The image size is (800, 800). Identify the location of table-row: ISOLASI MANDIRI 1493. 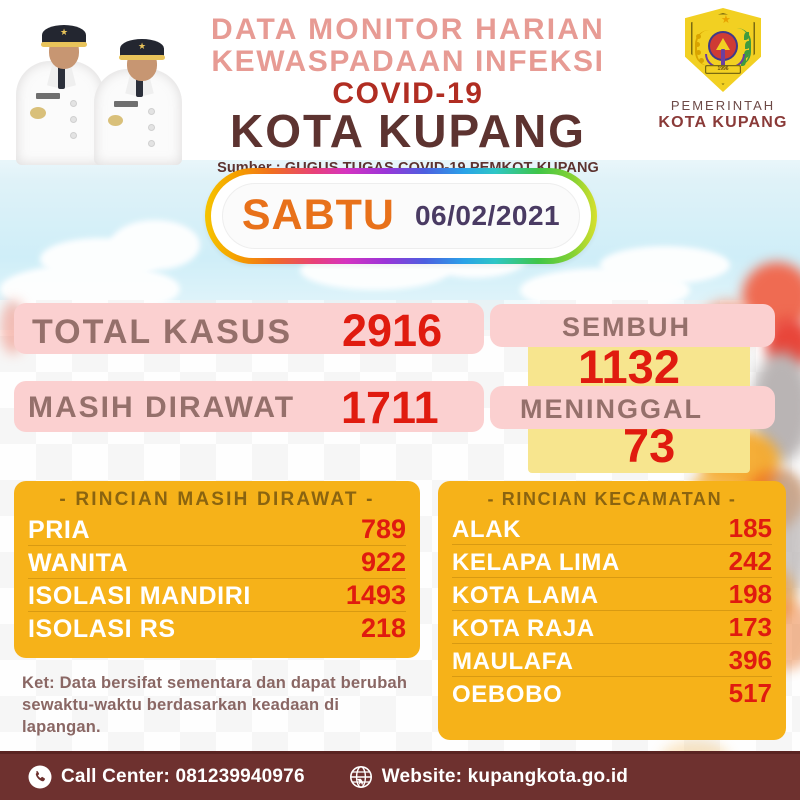
(217, 595).